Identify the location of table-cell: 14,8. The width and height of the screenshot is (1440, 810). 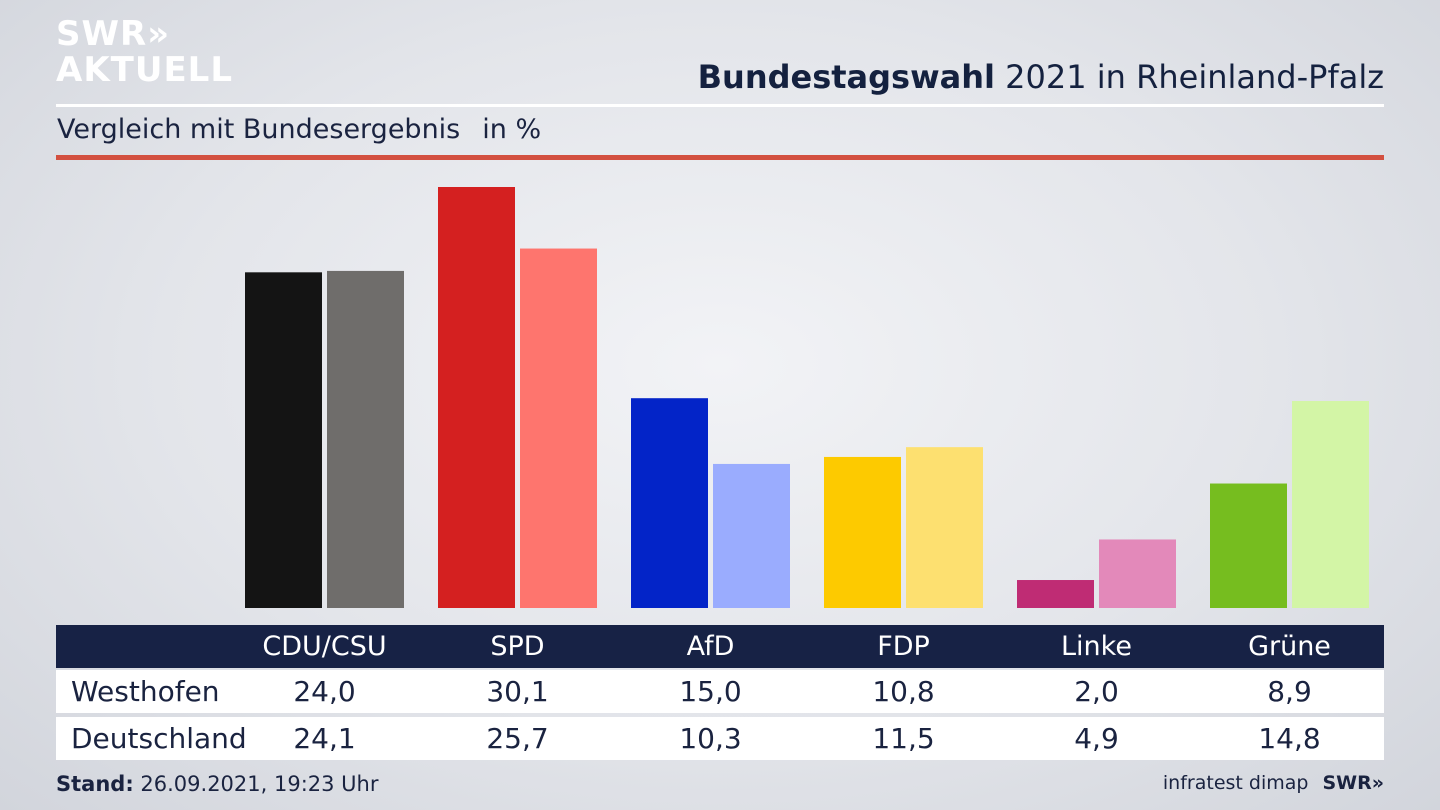
(1289, 738).